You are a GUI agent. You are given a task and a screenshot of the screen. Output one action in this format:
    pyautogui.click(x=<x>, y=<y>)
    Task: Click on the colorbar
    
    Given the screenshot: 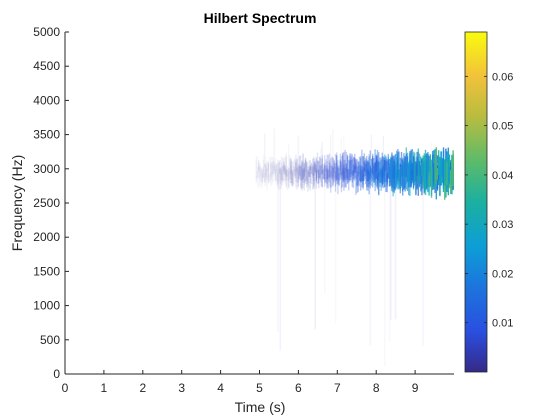 What is the action you would take?
    pyautogui.click(x=476, y=202)
    